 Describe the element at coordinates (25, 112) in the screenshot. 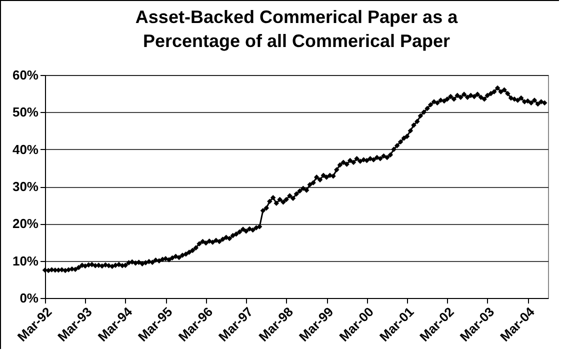

I see `y-tick-label: 50%` at that location.